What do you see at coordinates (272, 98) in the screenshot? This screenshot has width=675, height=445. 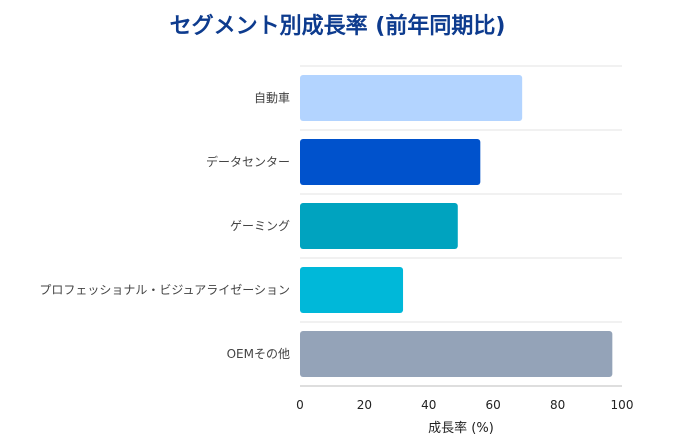 I see `category-label: 自動車` at bounding box center [272, 98].